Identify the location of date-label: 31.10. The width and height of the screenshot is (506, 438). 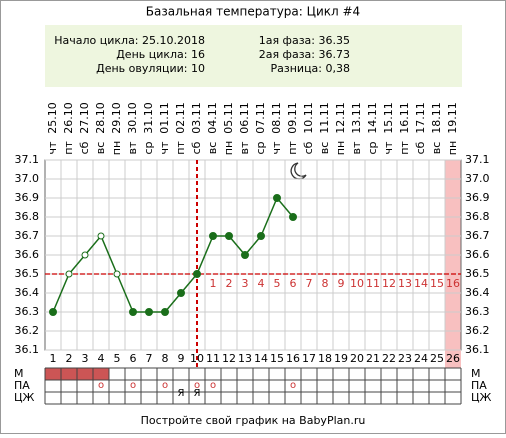
(148, 118).